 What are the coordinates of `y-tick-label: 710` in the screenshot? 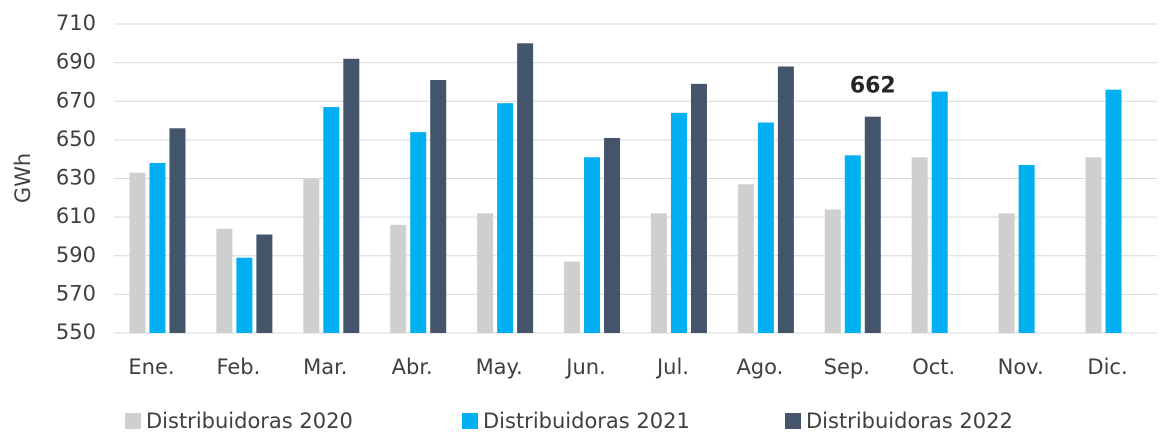 It's located at (76, 23).